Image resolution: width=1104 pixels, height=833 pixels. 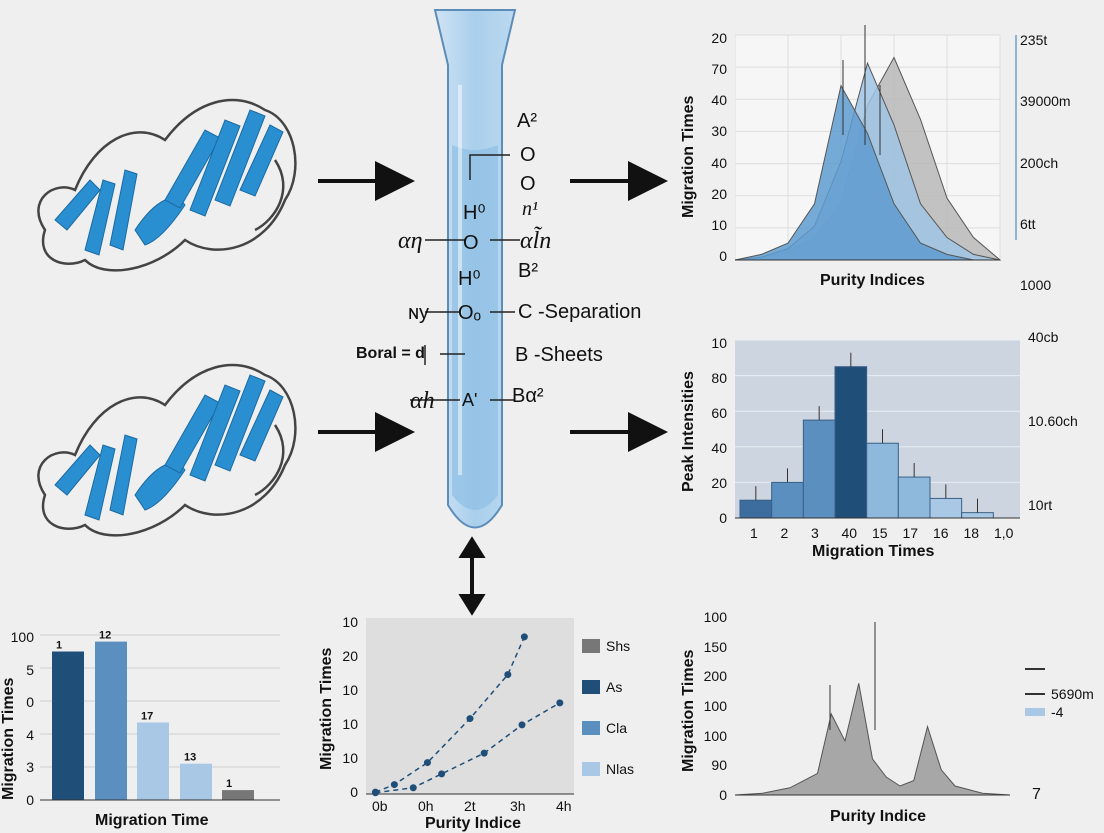 What do you see at coordinates (754, 533) in the screenshot?
I see `x-tick: 1` at bounding box center [754, 533].